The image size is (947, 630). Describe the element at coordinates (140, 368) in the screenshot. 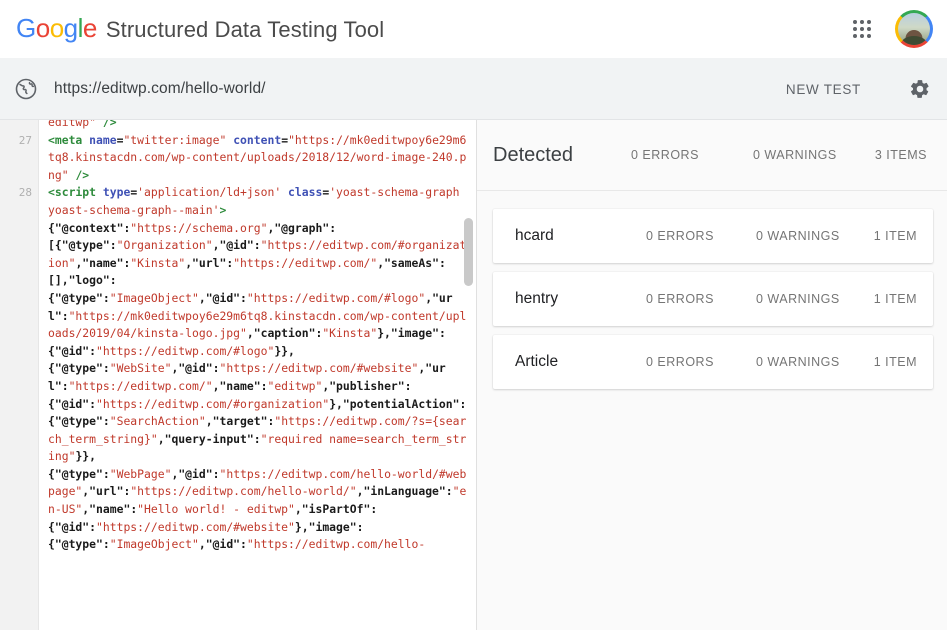

I see `code-token-val: "WebSite"` at that location.